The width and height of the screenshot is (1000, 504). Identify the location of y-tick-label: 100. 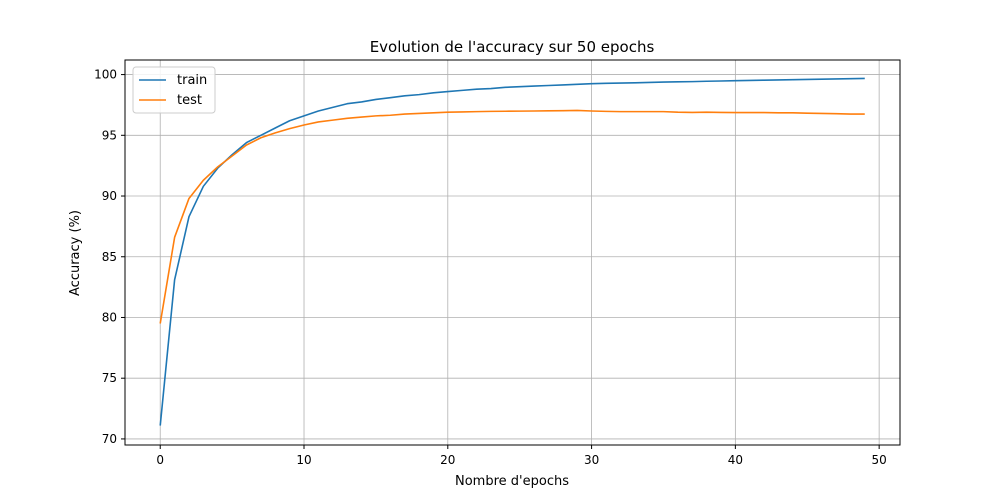
(105, 75).